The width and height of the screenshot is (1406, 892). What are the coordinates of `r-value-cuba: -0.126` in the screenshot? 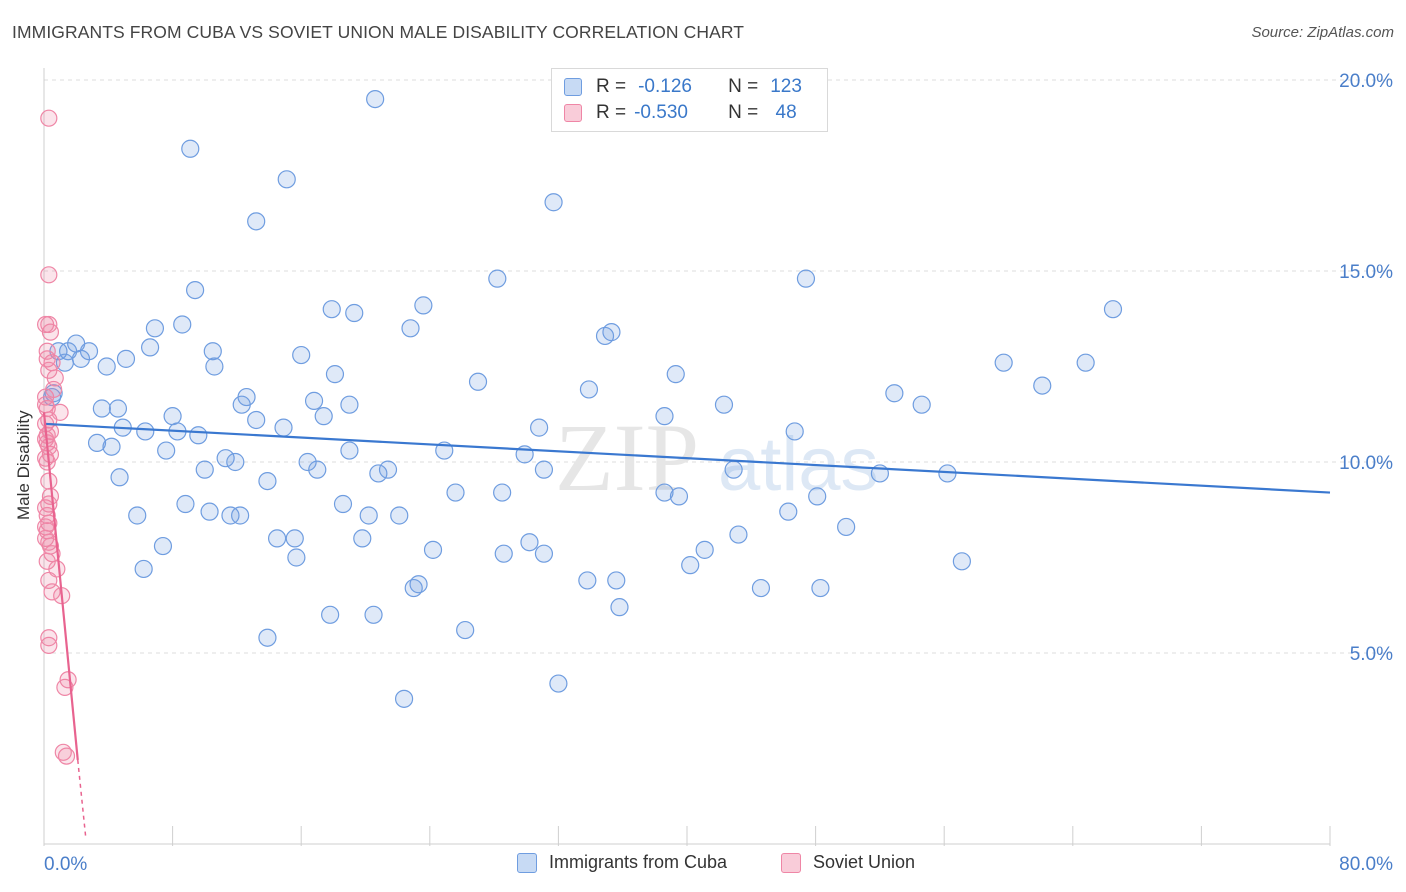 It's located at (665, 86).